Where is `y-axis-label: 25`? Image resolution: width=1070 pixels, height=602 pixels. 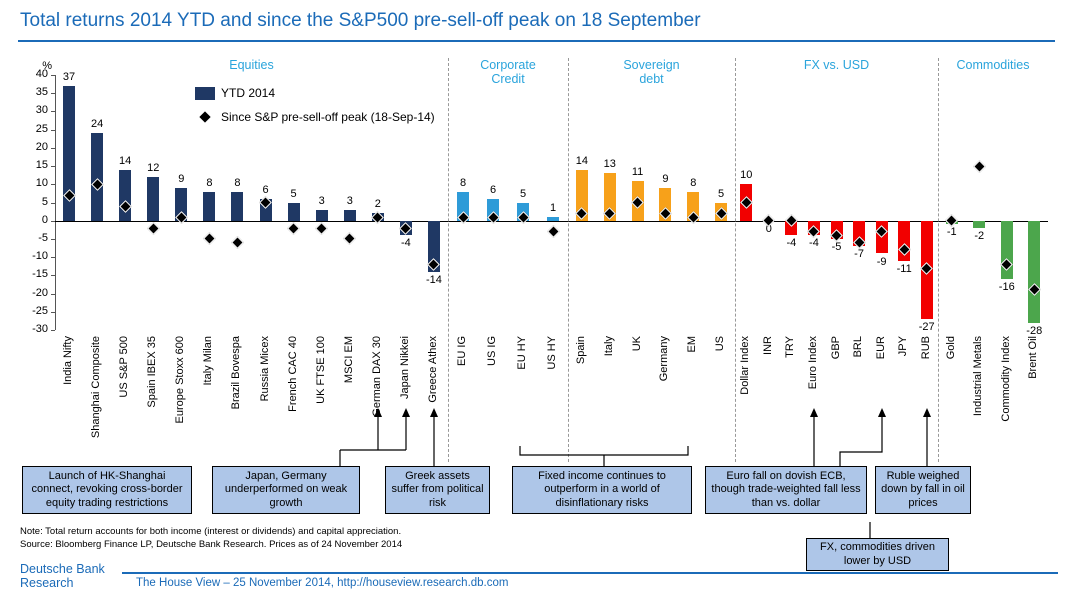 y-axis-label: 25 is located at coordinates (41, 128).